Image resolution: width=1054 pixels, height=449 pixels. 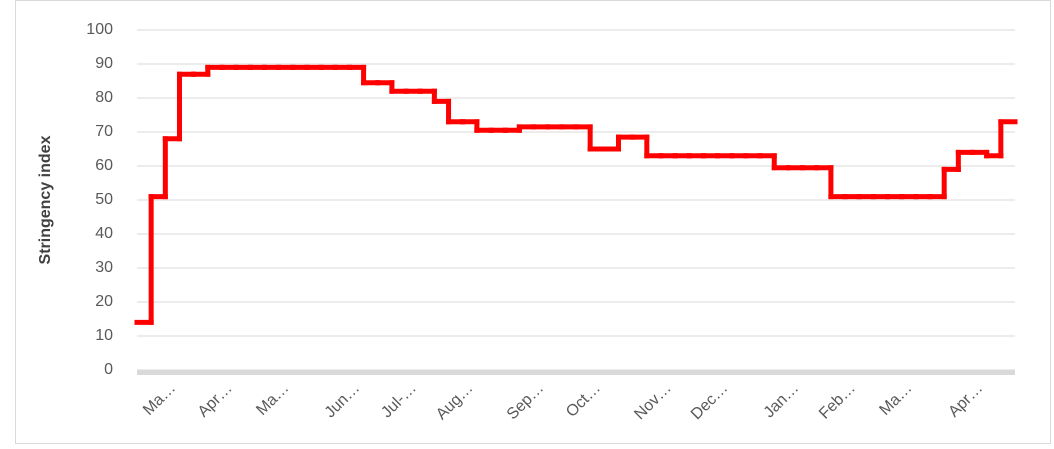 I want to click on y-tick-label: 0, so click(x=108, y=369).